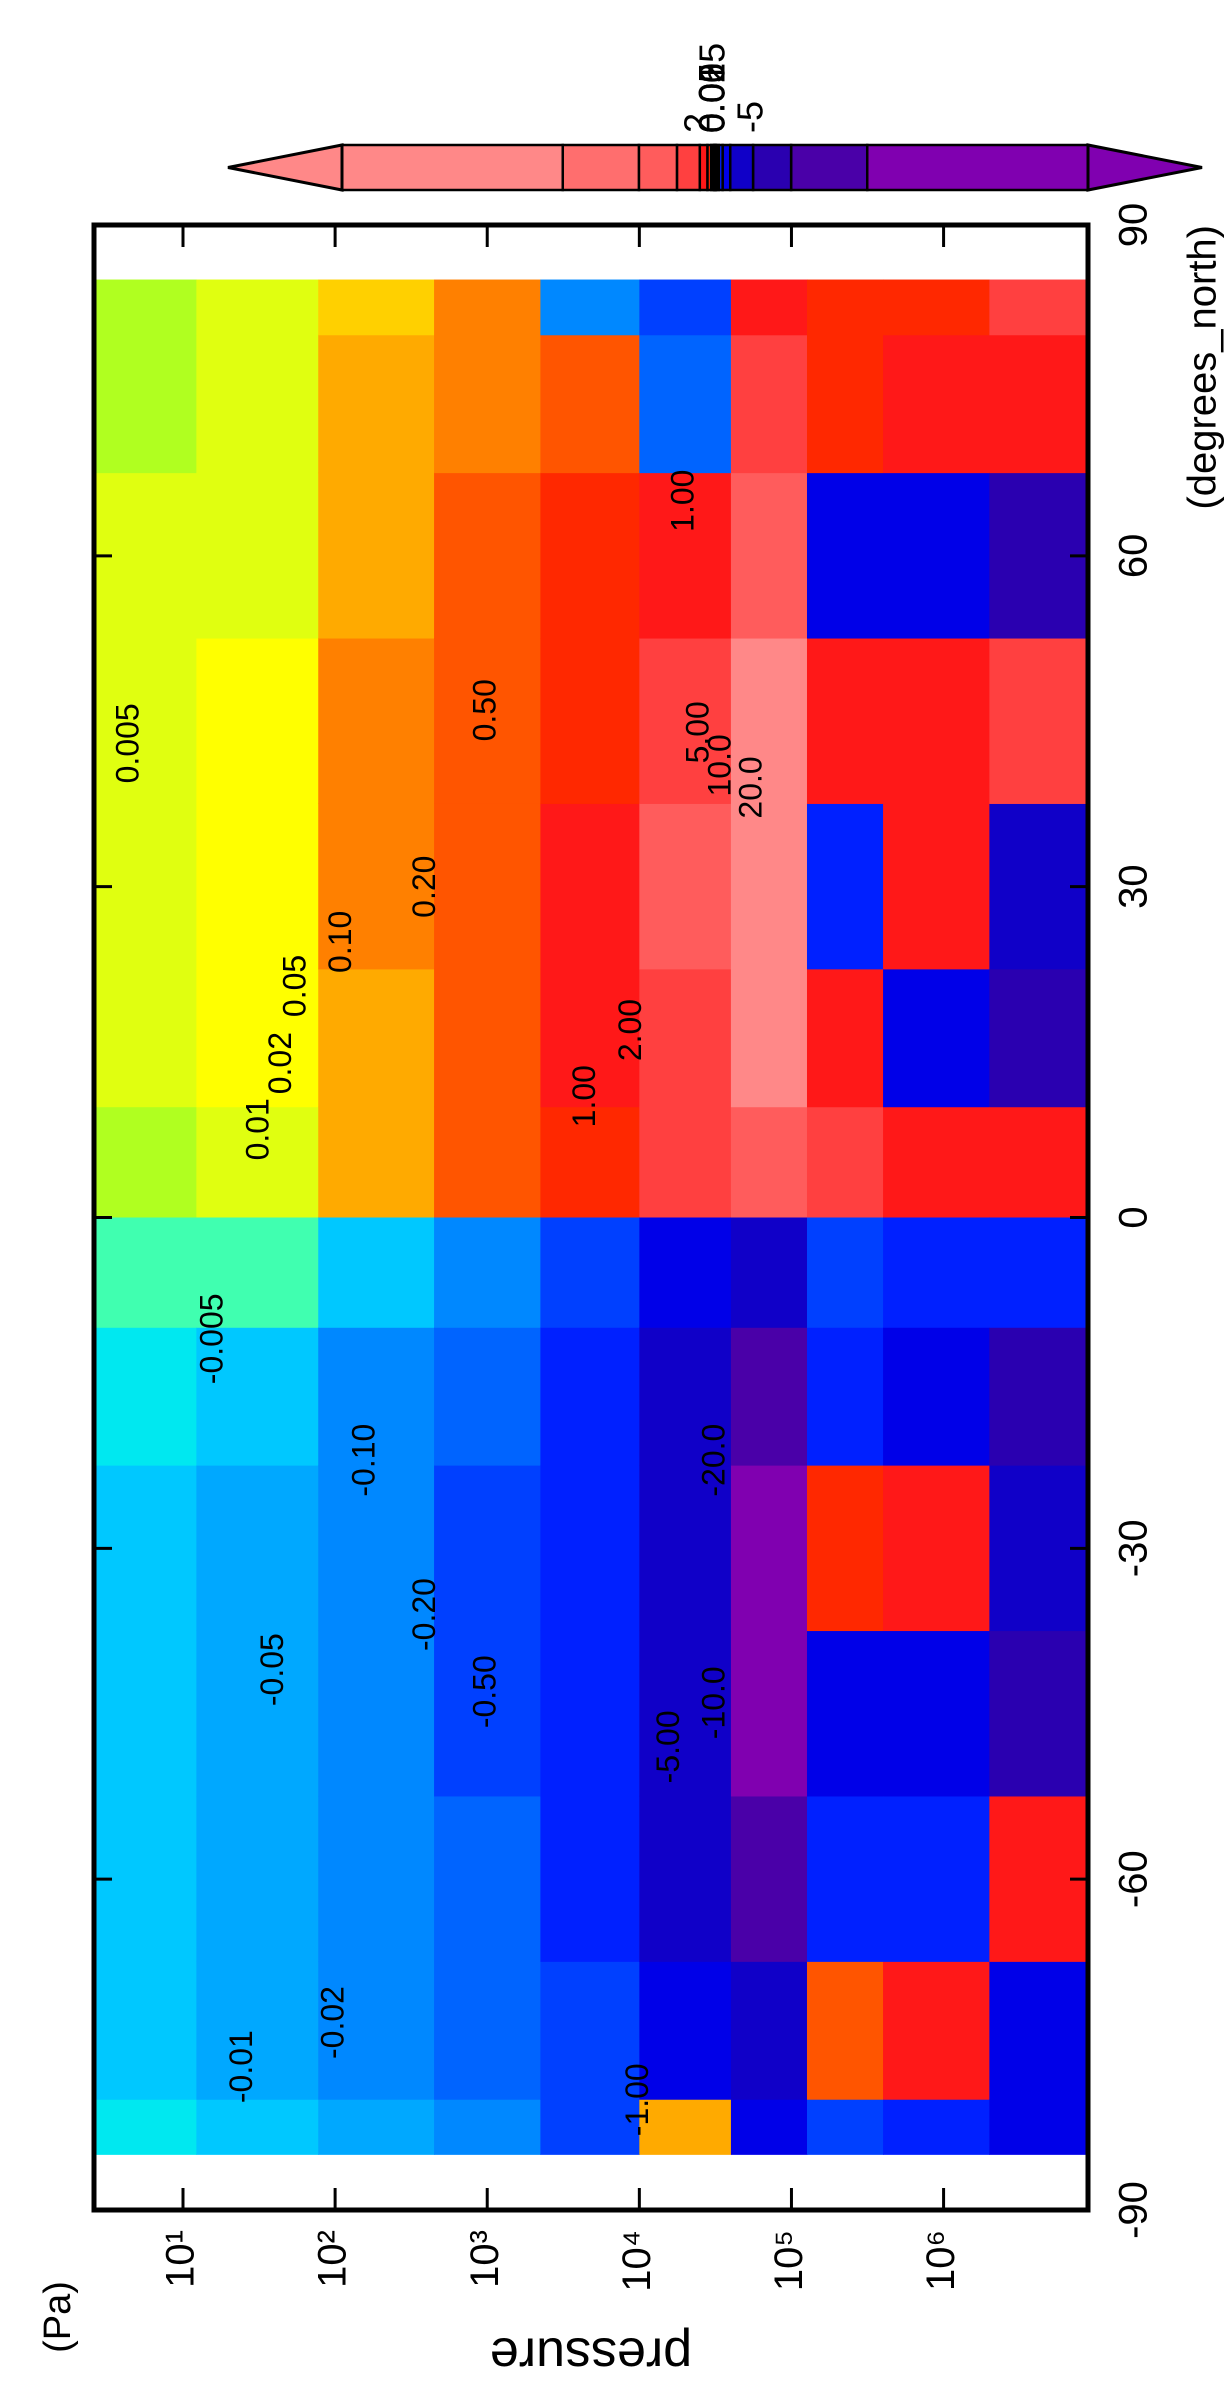 This screenshot has height=2397, width=1230. Describe the element at coordinates (333, 2022) in the screenshot. I see `contour-label: -0.02` at that location.